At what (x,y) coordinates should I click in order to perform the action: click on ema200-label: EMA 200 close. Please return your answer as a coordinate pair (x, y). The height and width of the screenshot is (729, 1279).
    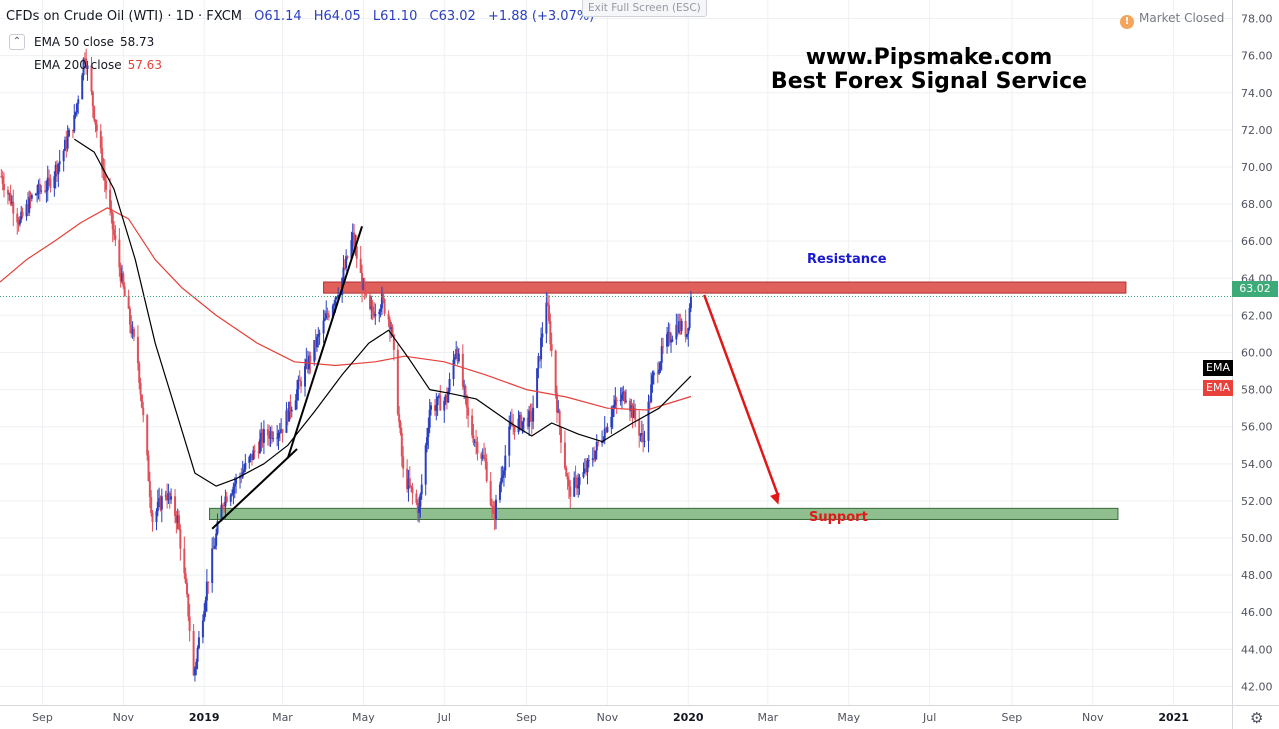
    Looking at the image, I should click on (78, 65).